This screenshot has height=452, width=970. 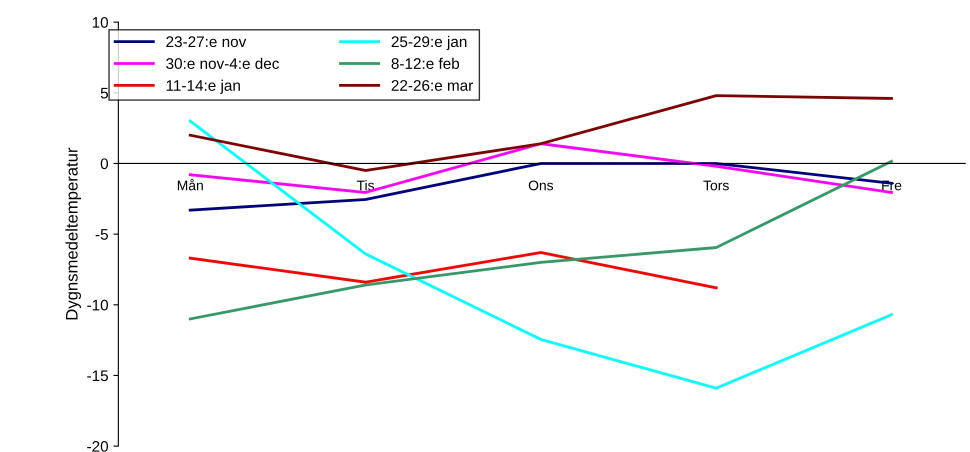 What do you see at coordinates (426, 63) in the screenshot?
I see `legend-label: 8-12:e feb` at bounding box center [426, 63].